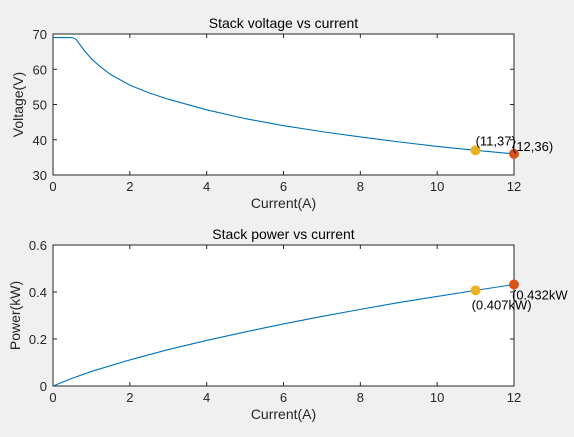 The width and height of the screenshot is (574, 437). What do you see at coordinates (38, 339) in the screenshot?
I see `power-y-tick-label: 0.2` at bounding box center [38, 339].